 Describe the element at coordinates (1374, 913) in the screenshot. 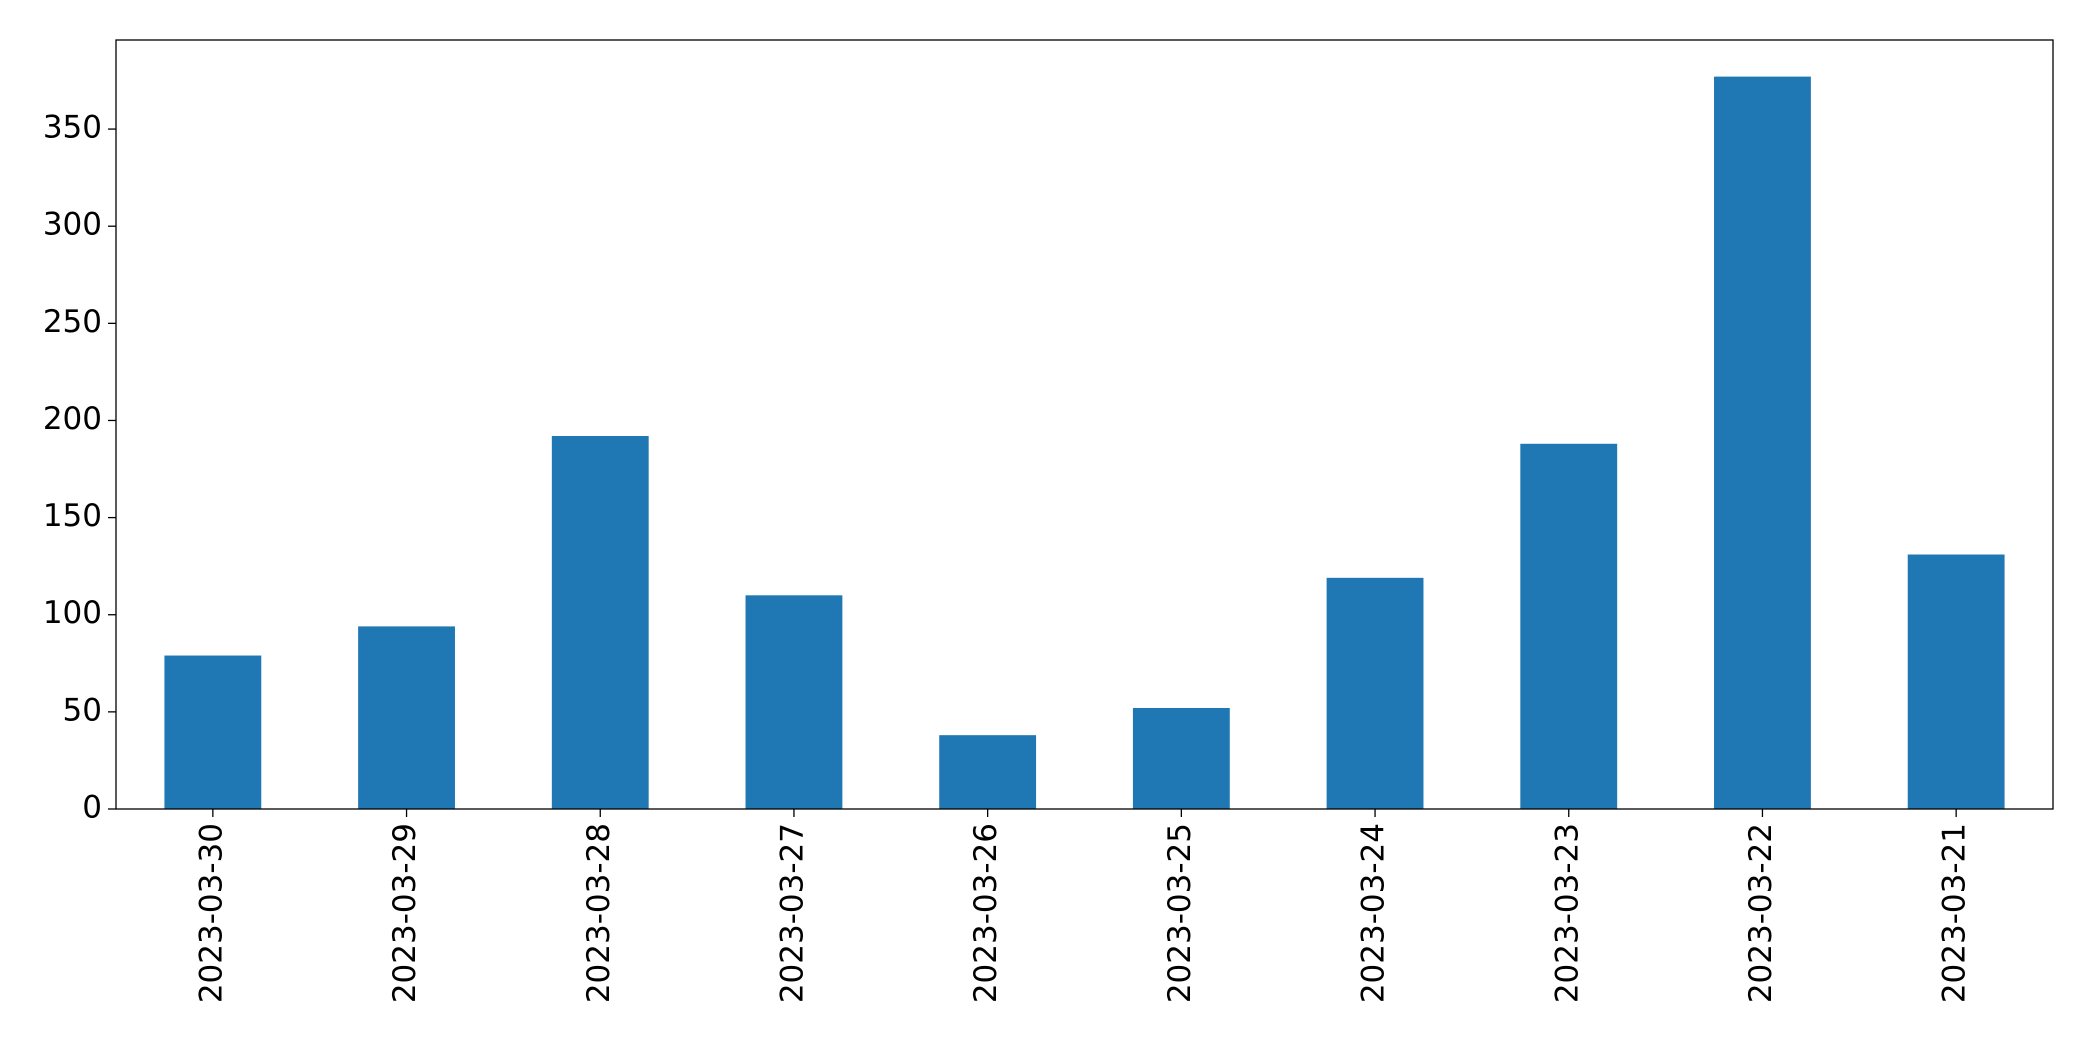

I see `x-tick-label: 2023-03-24` at that location.